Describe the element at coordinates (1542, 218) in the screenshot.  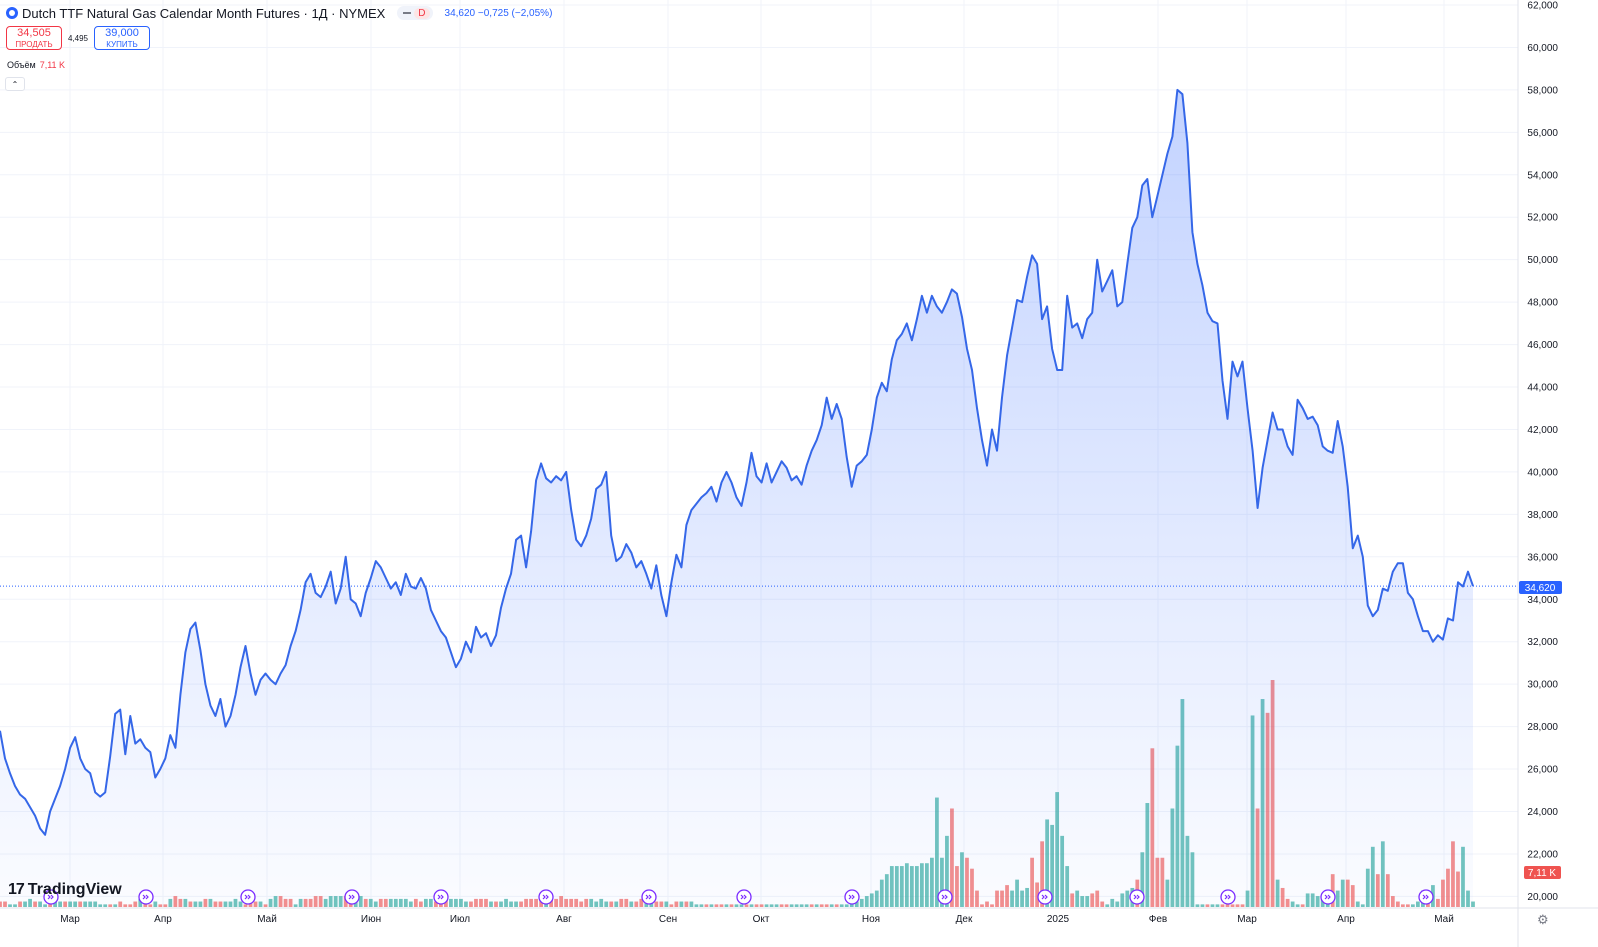
I see `y-tick-label: 52,000` at that location.